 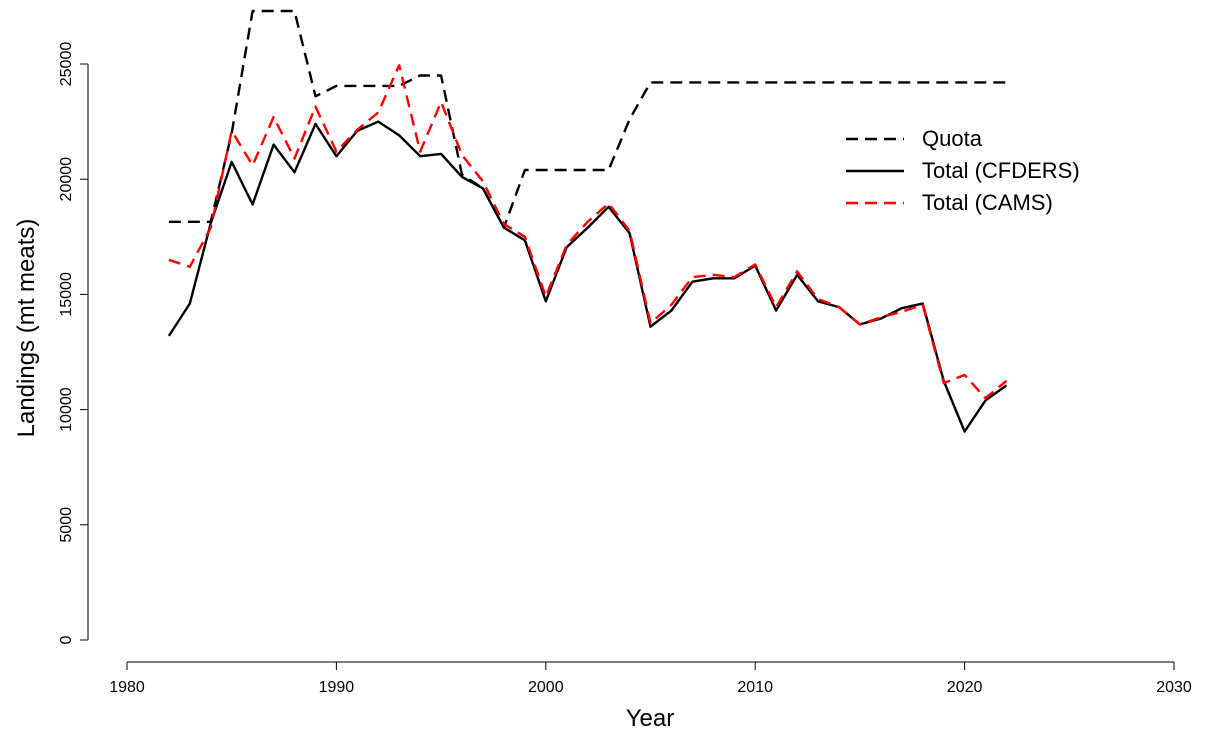 What do you see at coordinates (650, 718) in the screenshot?
I see `x-axis-title: Year` at bounding box center [650, 718].